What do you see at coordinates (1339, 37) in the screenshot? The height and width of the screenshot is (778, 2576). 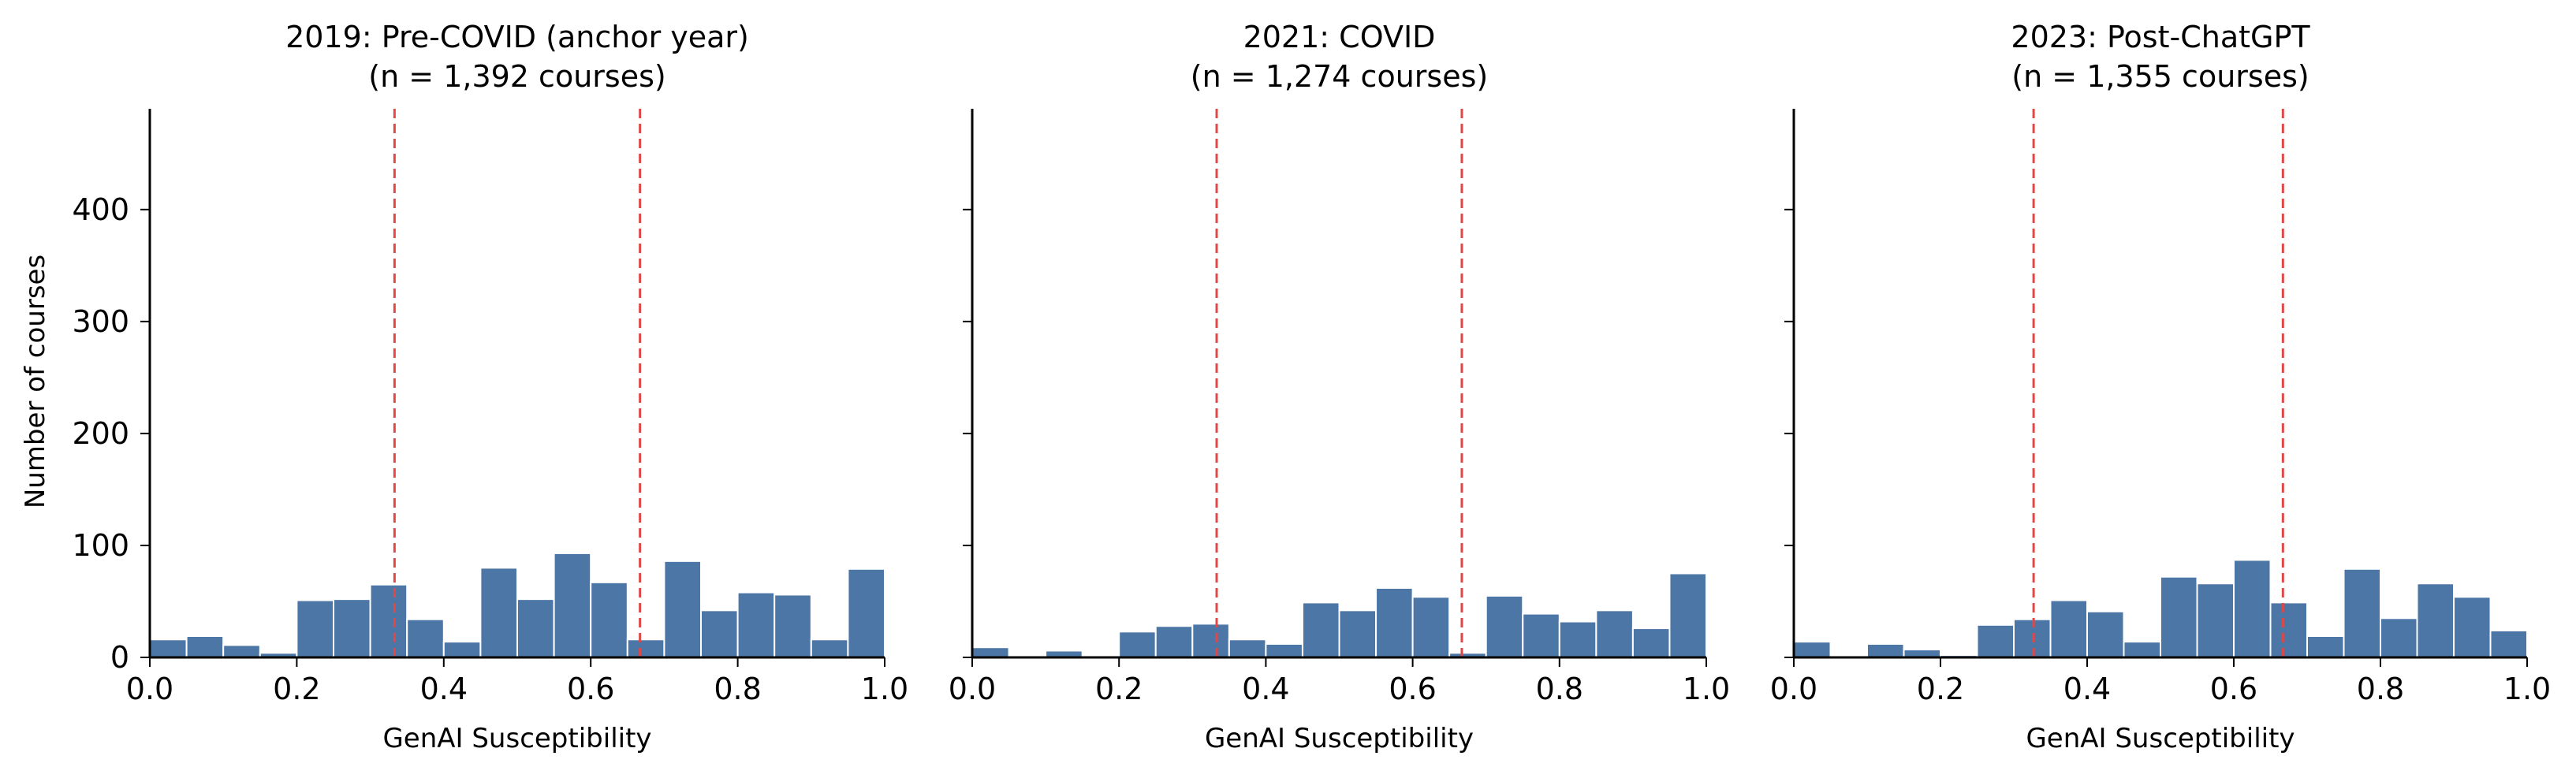 I see `panel-title: 2021: COVID` at bounding box center [1339, 37].